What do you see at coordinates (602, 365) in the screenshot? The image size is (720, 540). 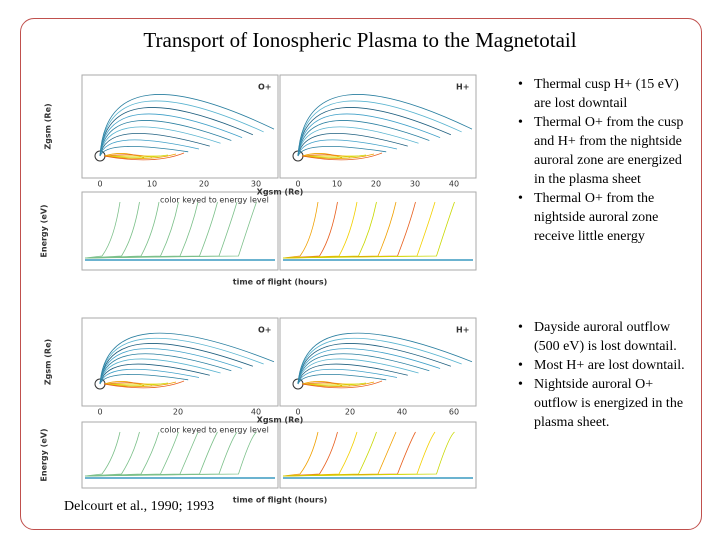 I see `bullet: Most H+ are lost downtail.` at bounding box center [602, 365].